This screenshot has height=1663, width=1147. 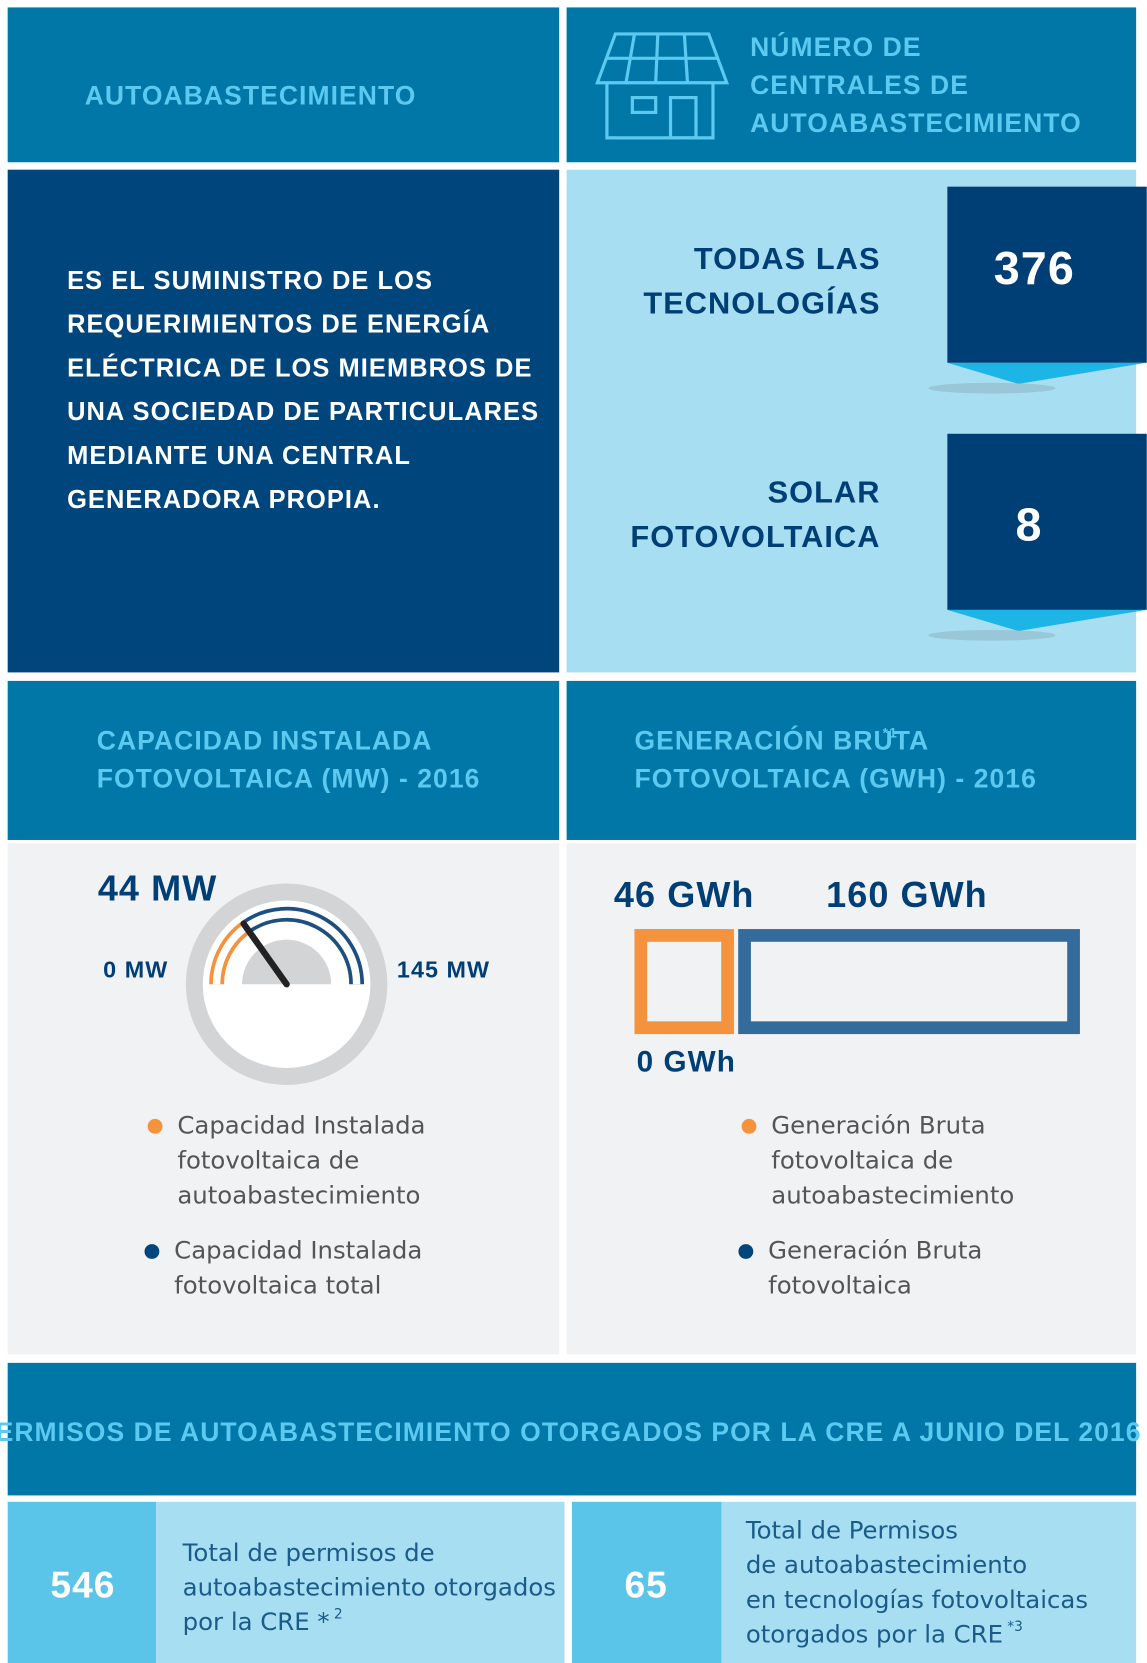 I want to click on footnote-mark: *3, so click(x=1015, y=1627).